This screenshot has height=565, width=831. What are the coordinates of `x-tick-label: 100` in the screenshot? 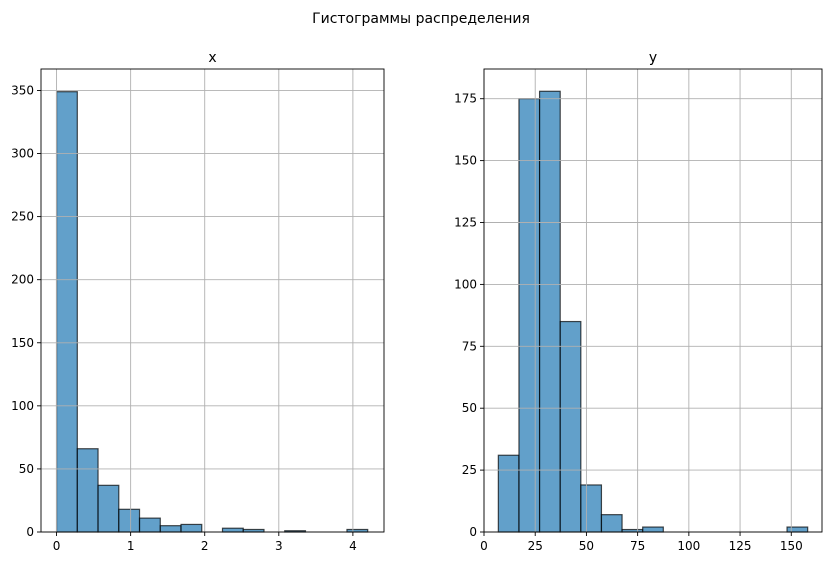 It's located at (688, 546).